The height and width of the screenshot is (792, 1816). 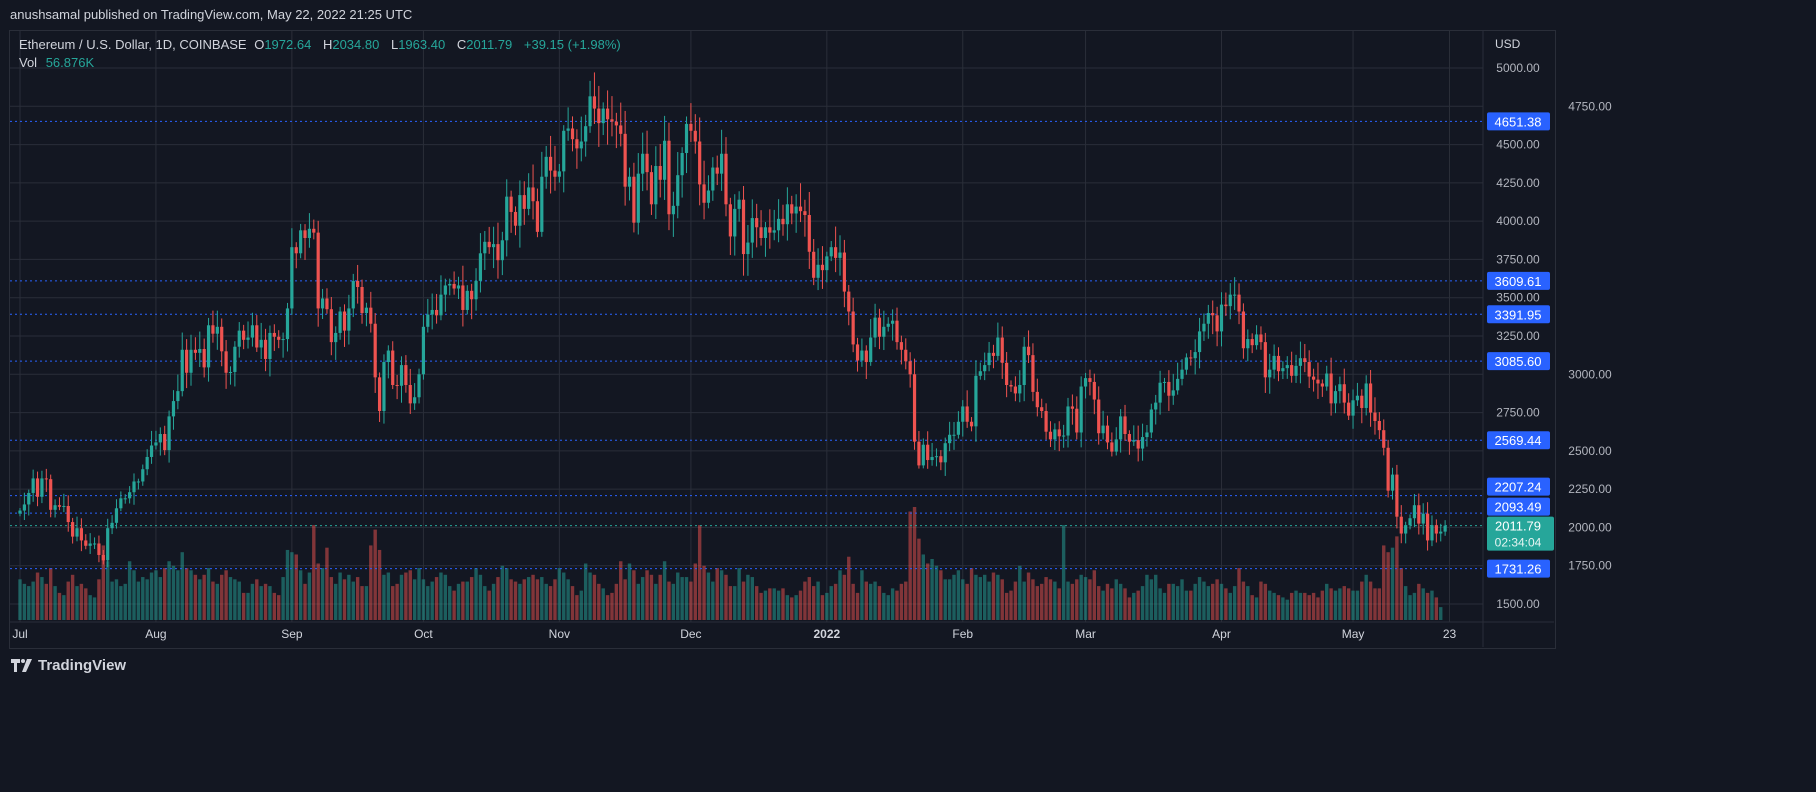 What do you see at coordinates (327, 44) in the screenshot?
I see `high-label: H` at bounding box center [327, 44].